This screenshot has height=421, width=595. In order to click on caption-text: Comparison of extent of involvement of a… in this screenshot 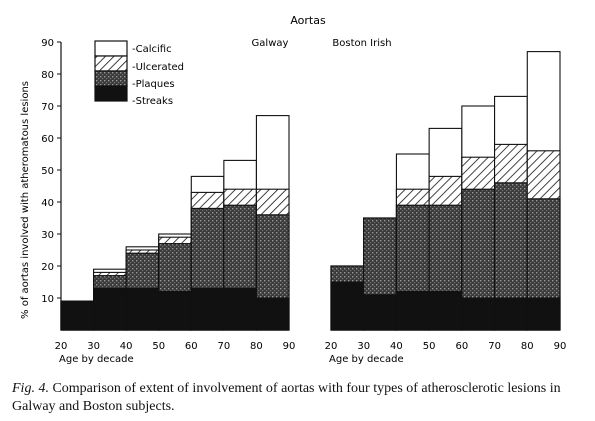, I will do `click(286, 397)`.